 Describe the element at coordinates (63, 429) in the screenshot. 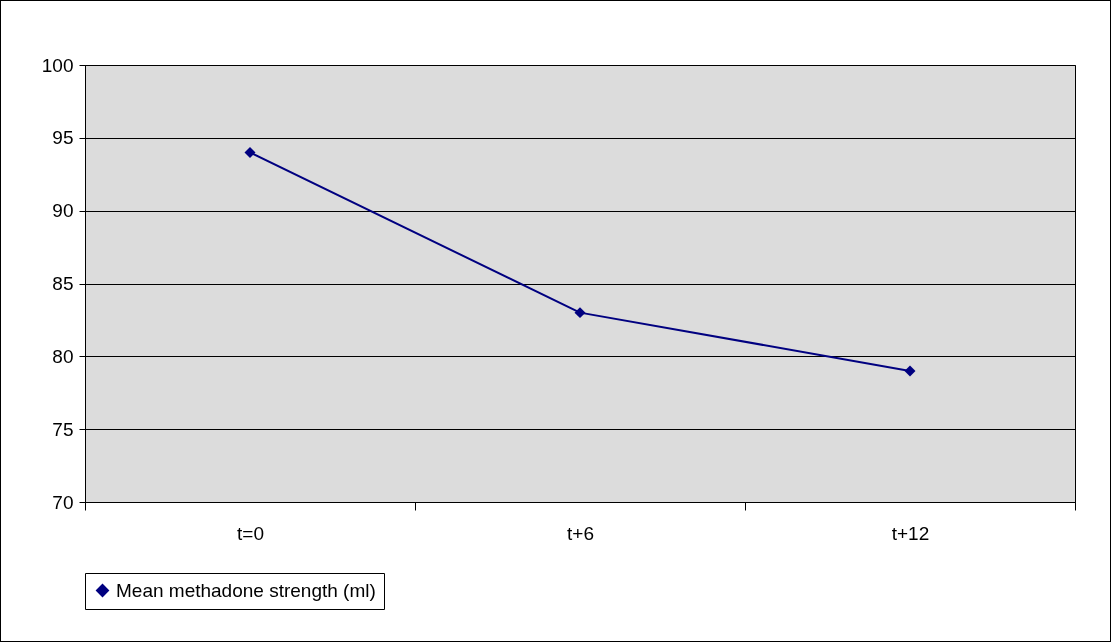

I see `y-tick-label: 75` at that location.